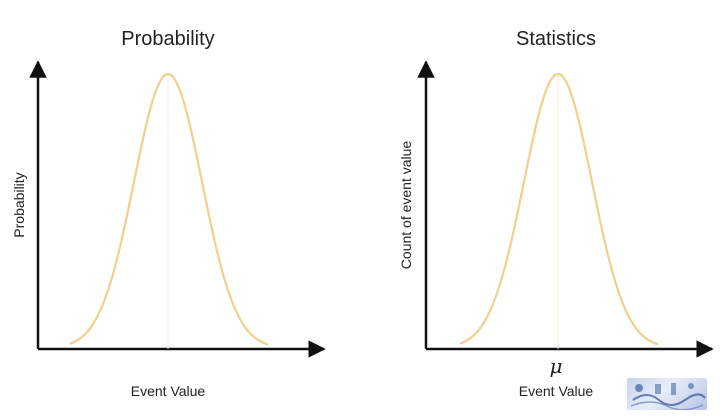 This screenshot has width=720, height=416. What do you see at coordinates (19, 204) in the screenshot?
I see `y-axis-label: Probability` at bounding box center [19, 204].